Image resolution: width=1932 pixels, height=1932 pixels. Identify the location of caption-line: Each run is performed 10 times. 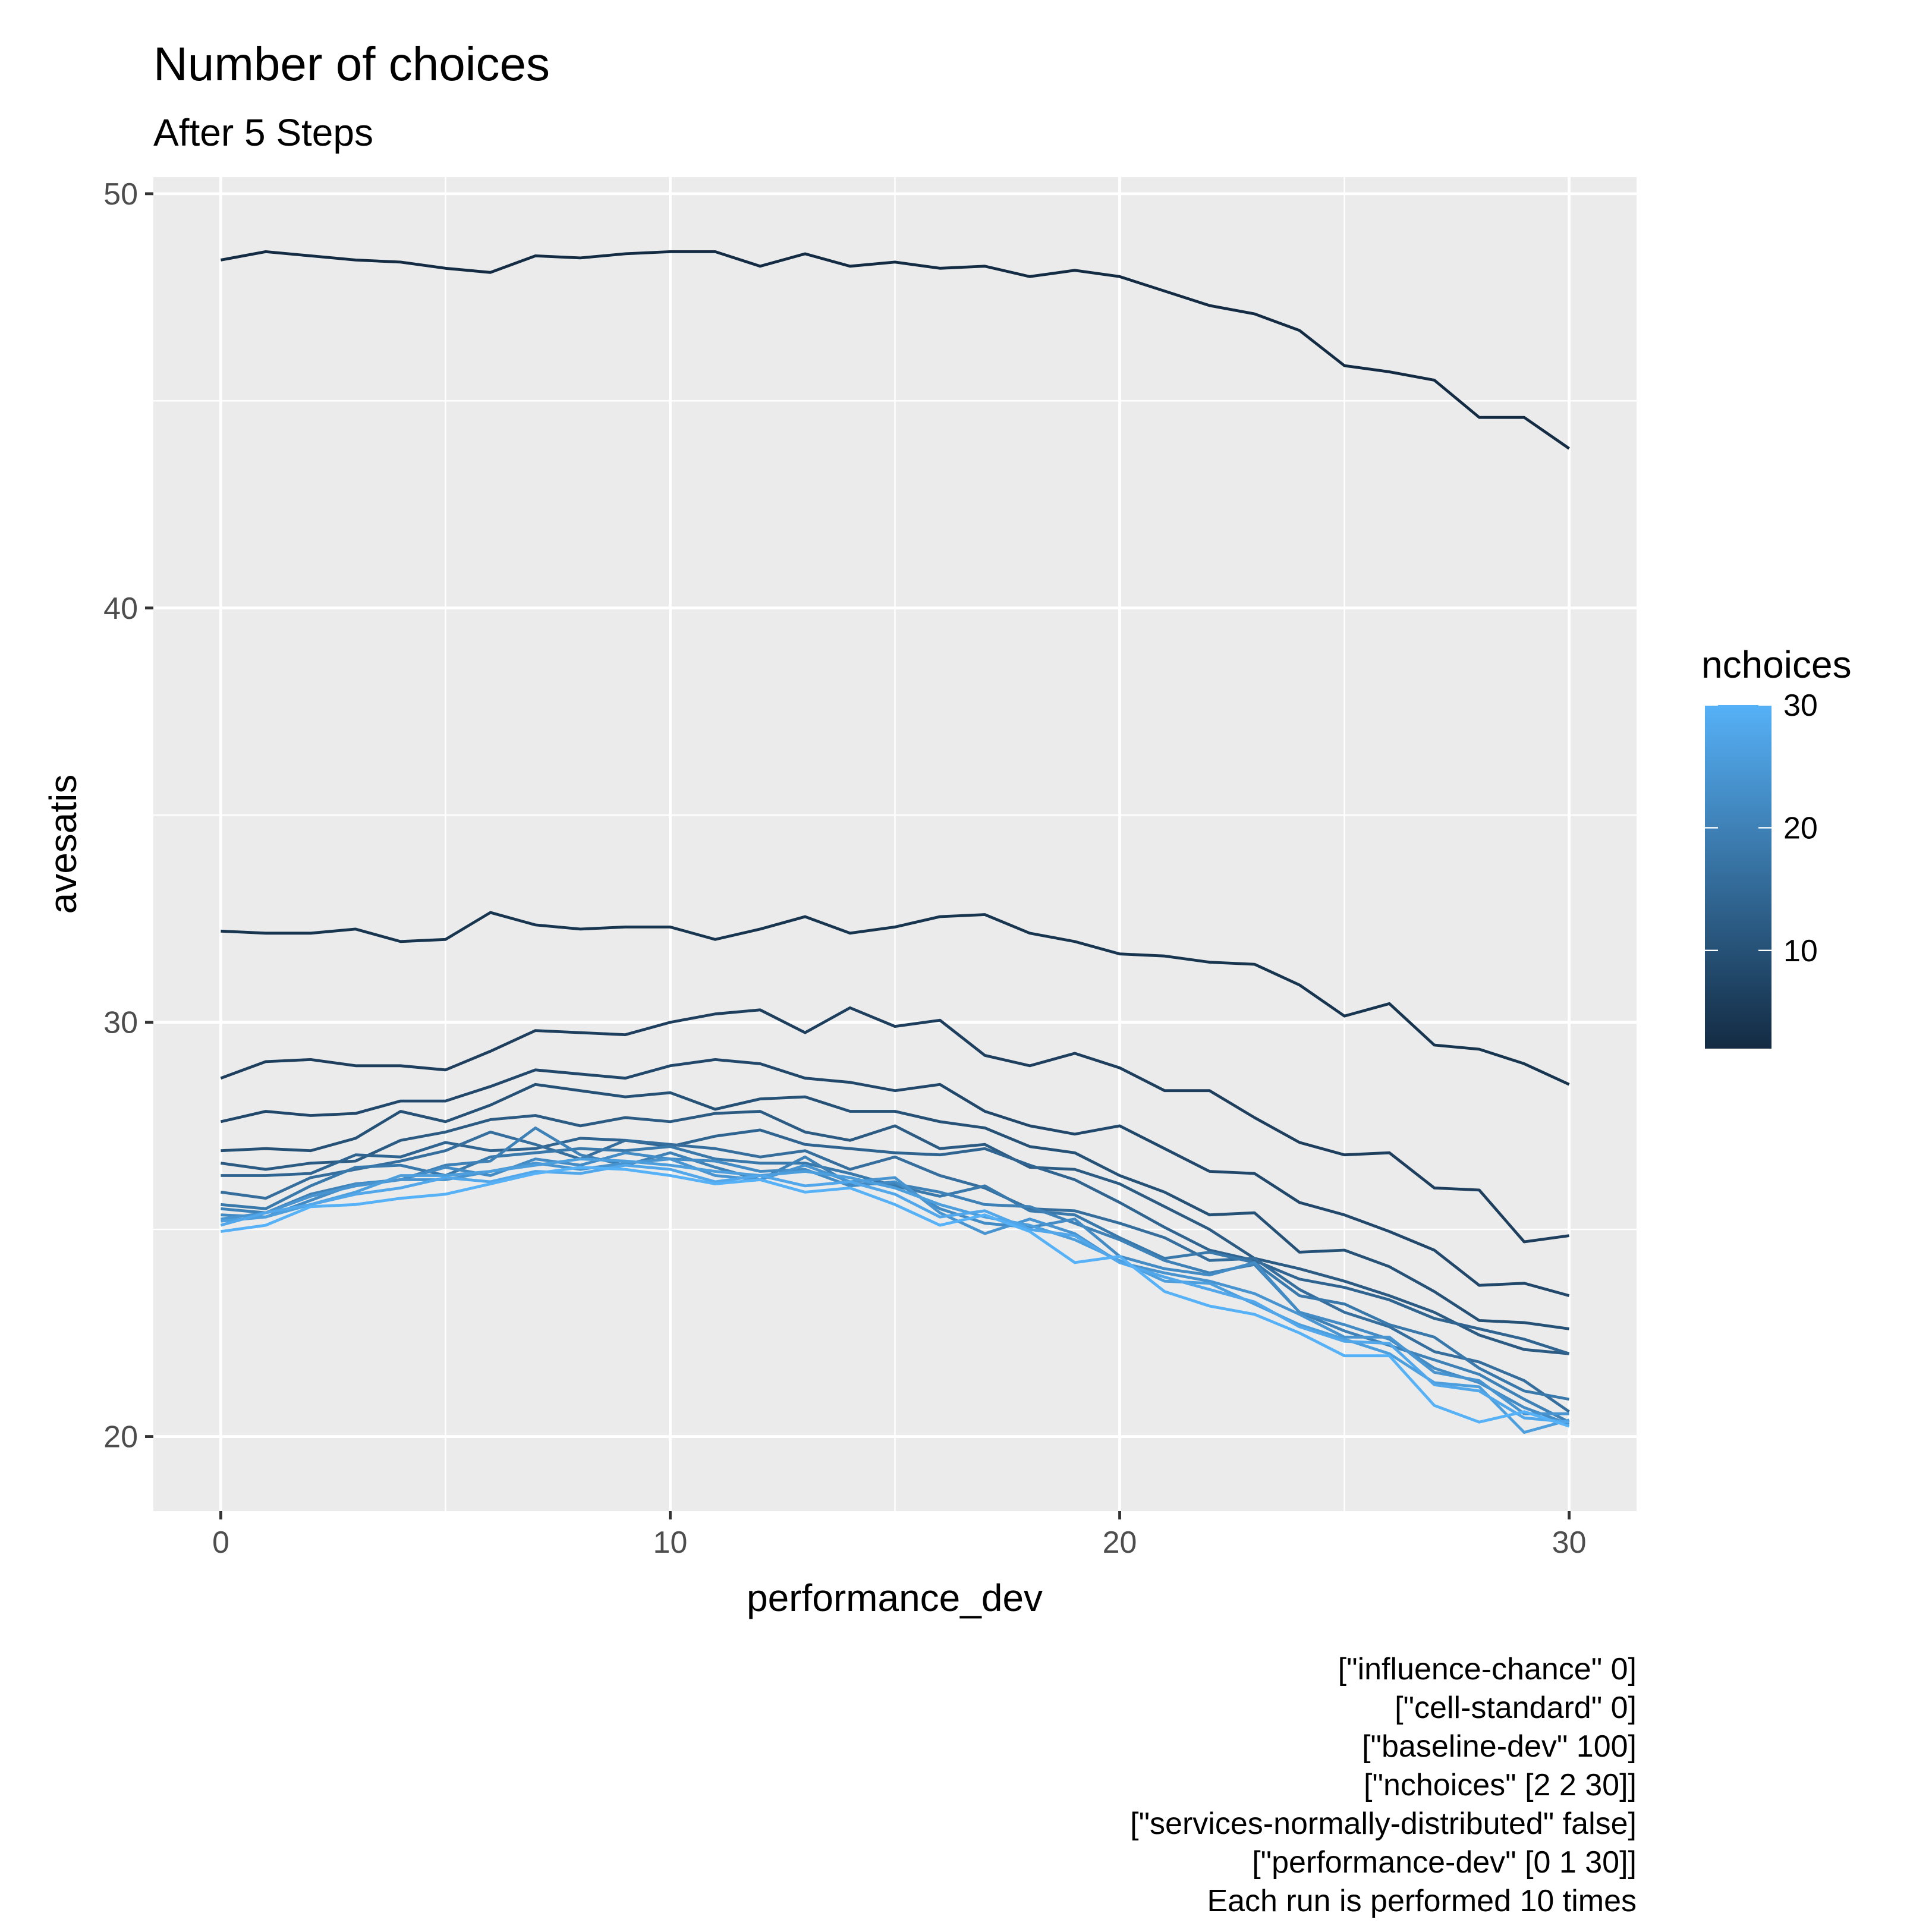
(1422, 1901).